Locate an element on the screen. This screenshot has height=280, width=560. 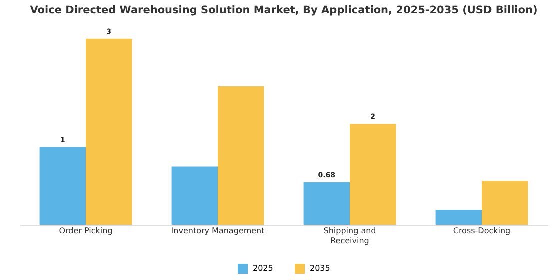
legend-label: 2025 is located at coordinates (263, 268).